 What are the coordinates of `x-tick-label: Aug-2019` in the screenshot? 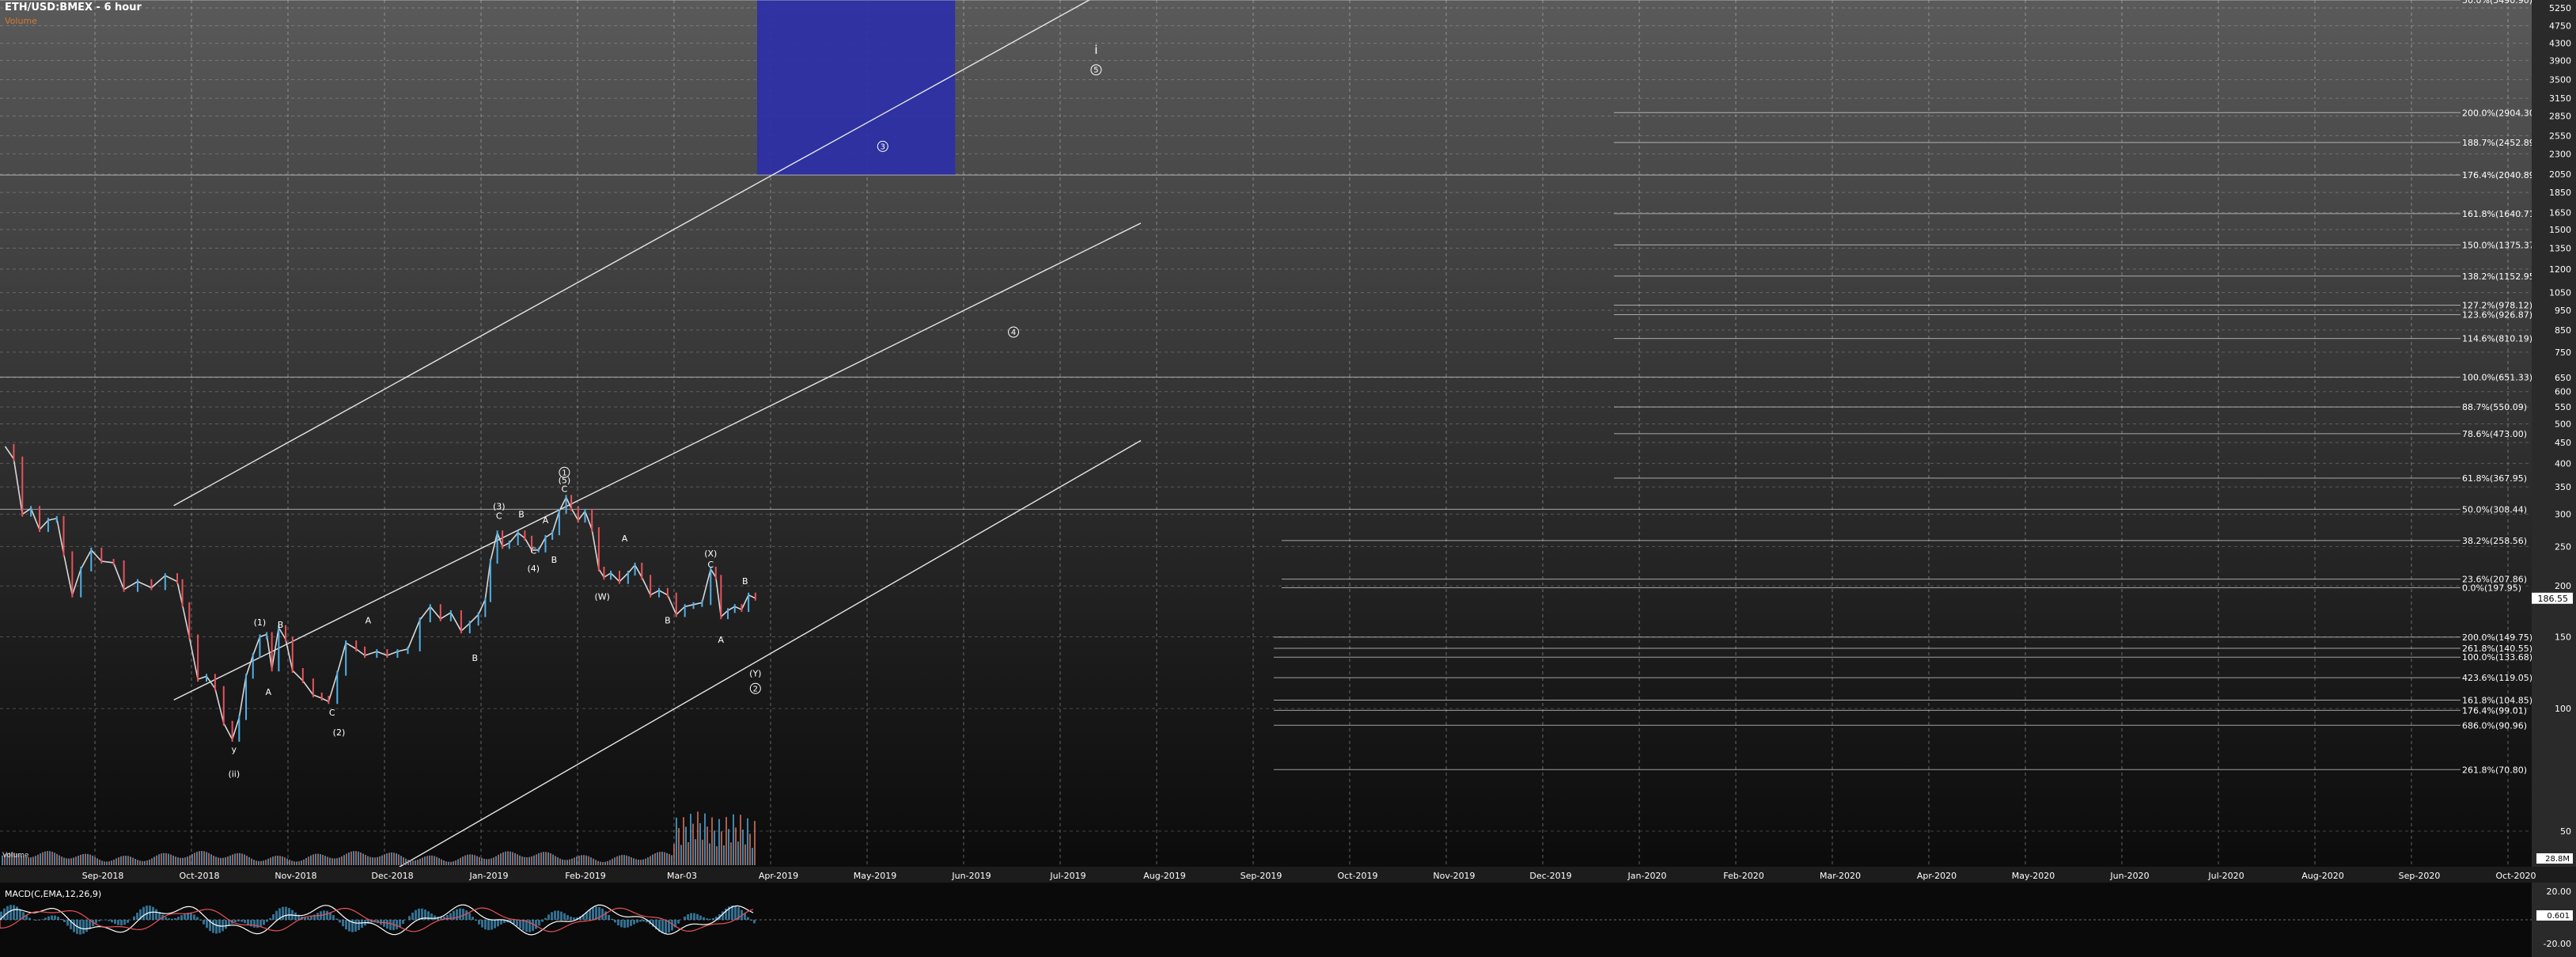 It's located at (1164, 876).